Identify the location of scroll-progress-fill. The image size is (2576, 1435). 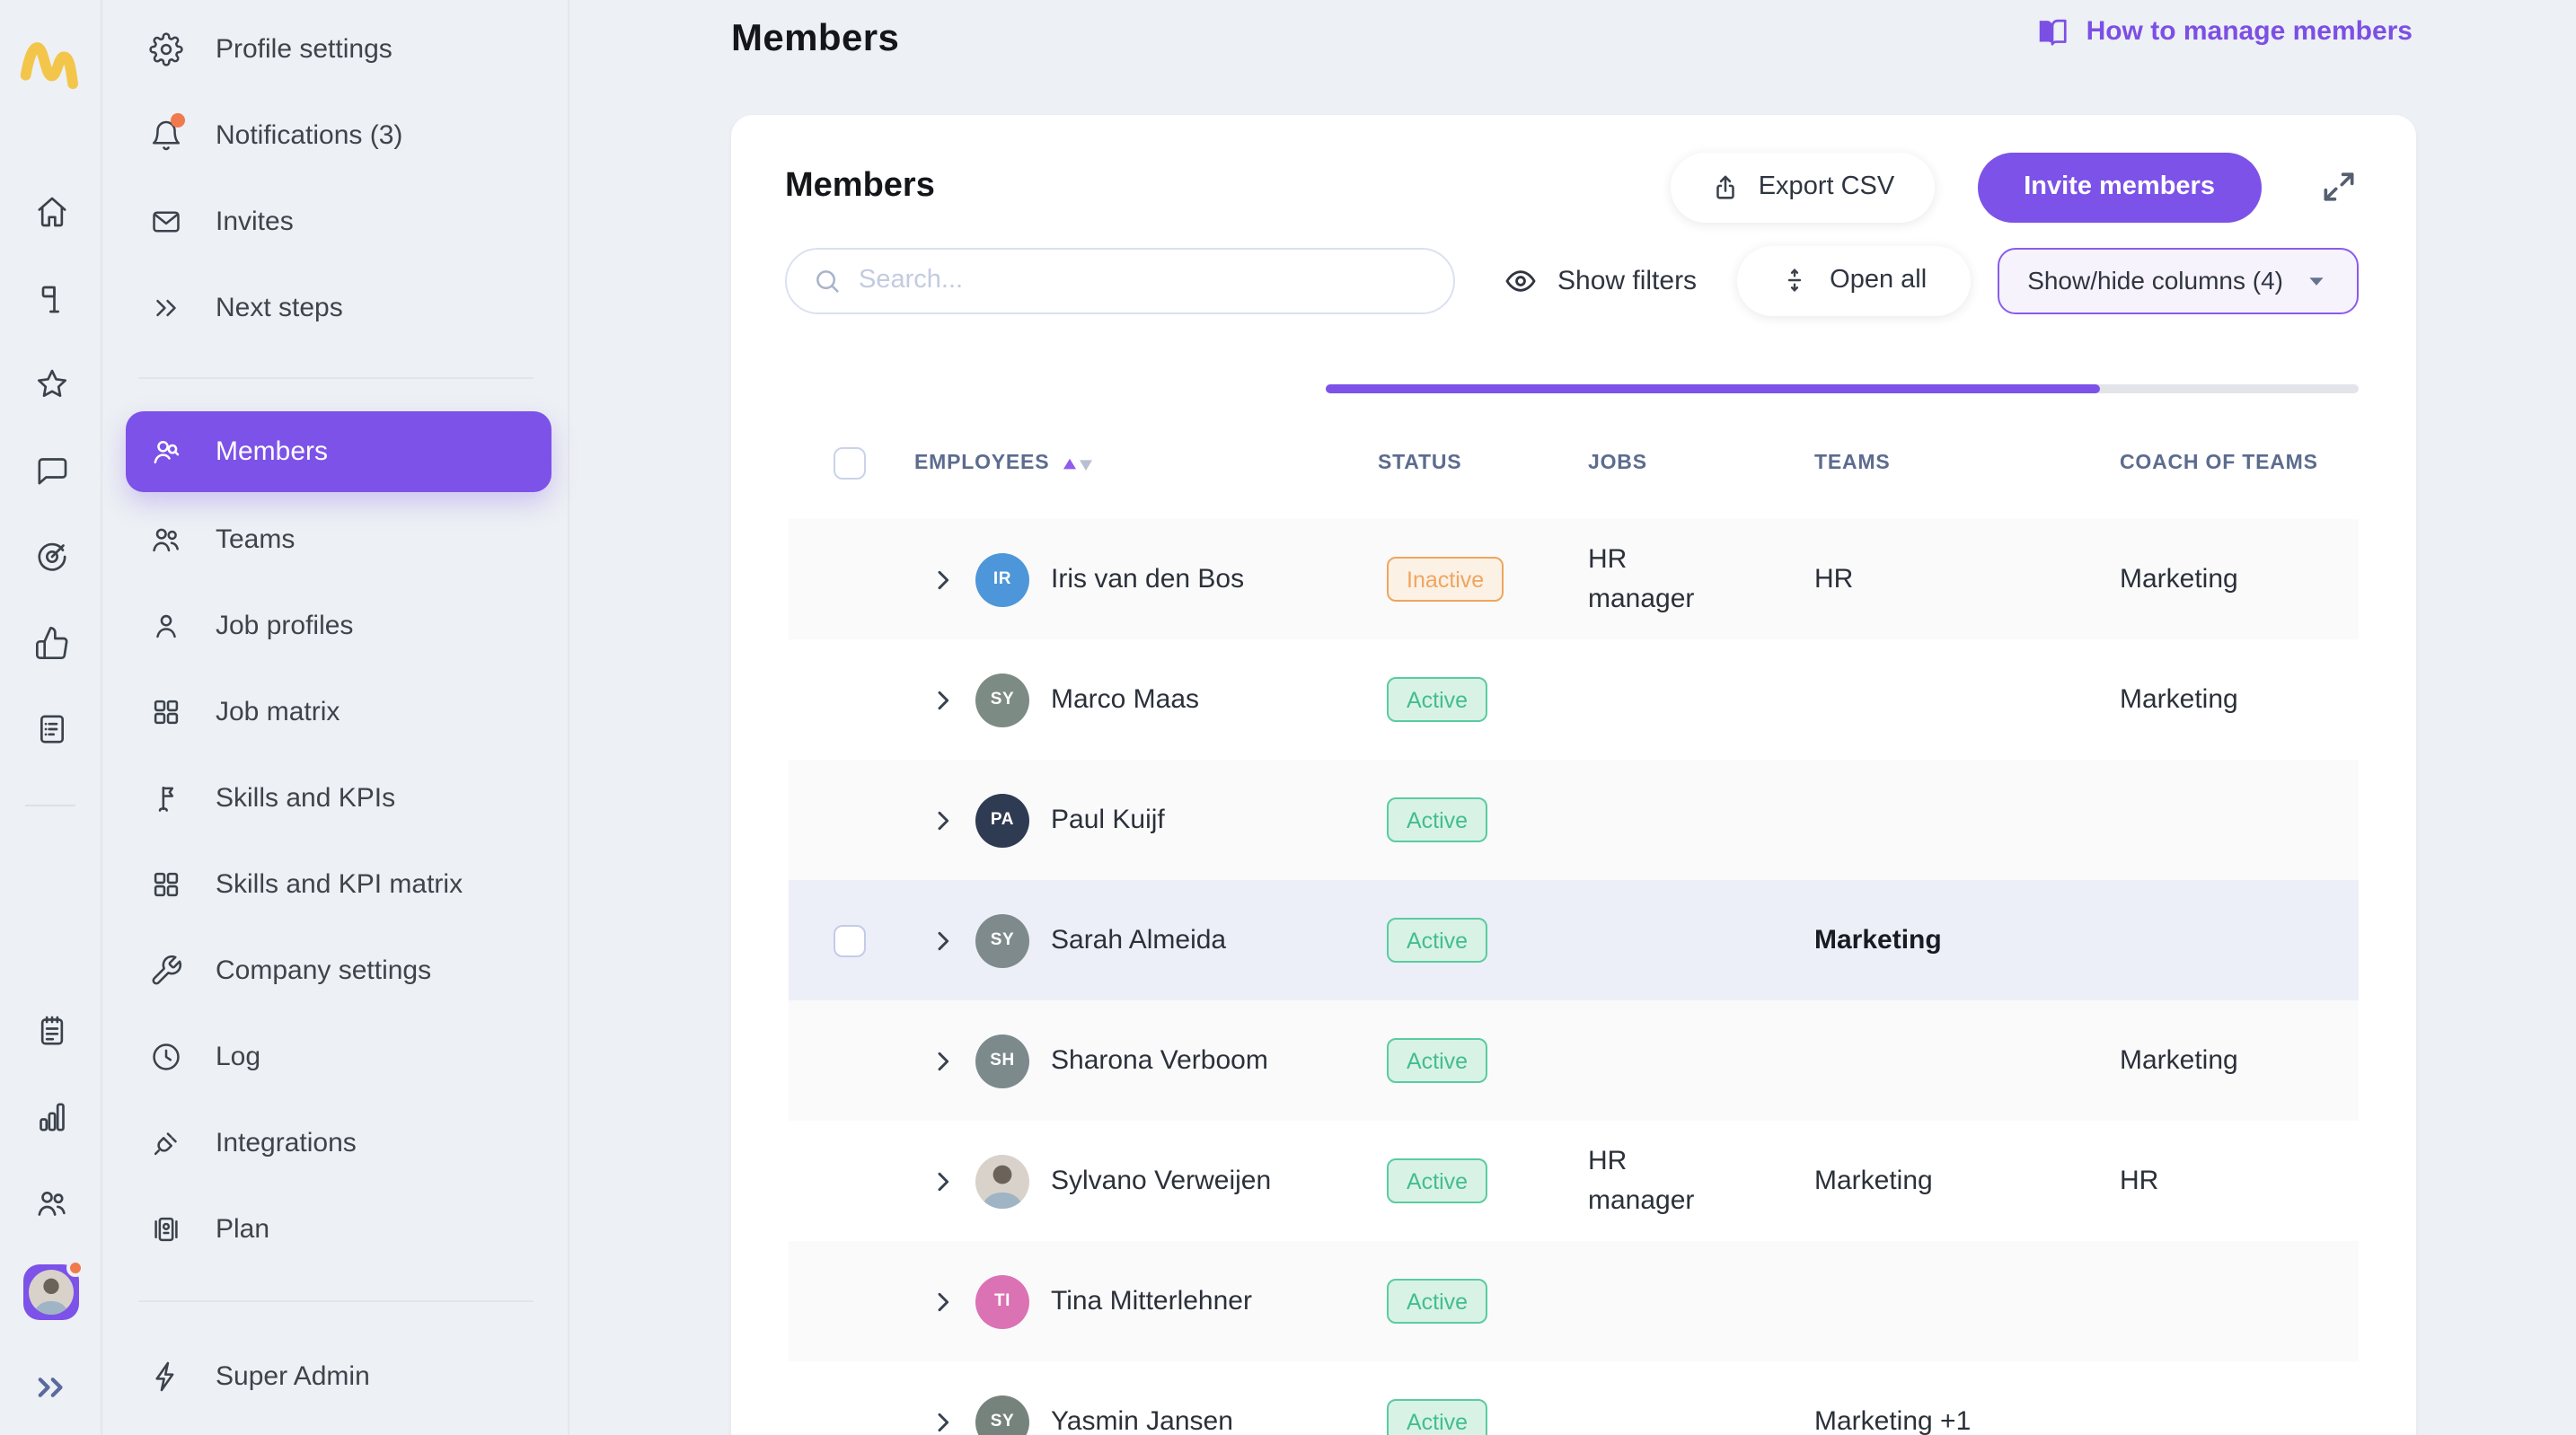
(1713, 388).